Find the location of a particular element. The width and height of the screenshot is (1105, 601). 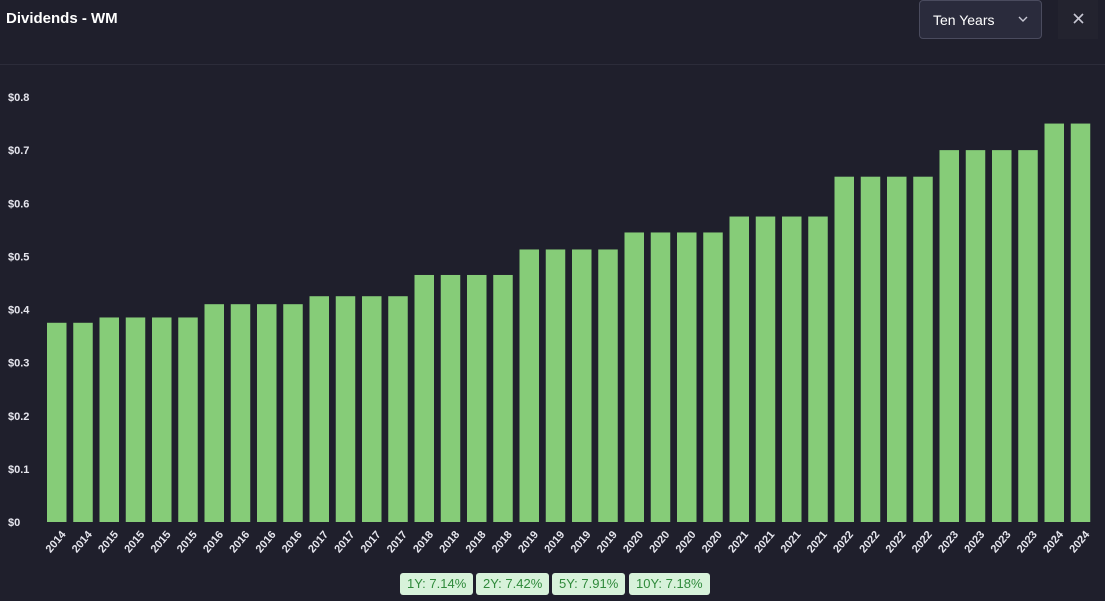

growth-badge-10y: 10Y: 7.18% is located at coordinates (669, 584).